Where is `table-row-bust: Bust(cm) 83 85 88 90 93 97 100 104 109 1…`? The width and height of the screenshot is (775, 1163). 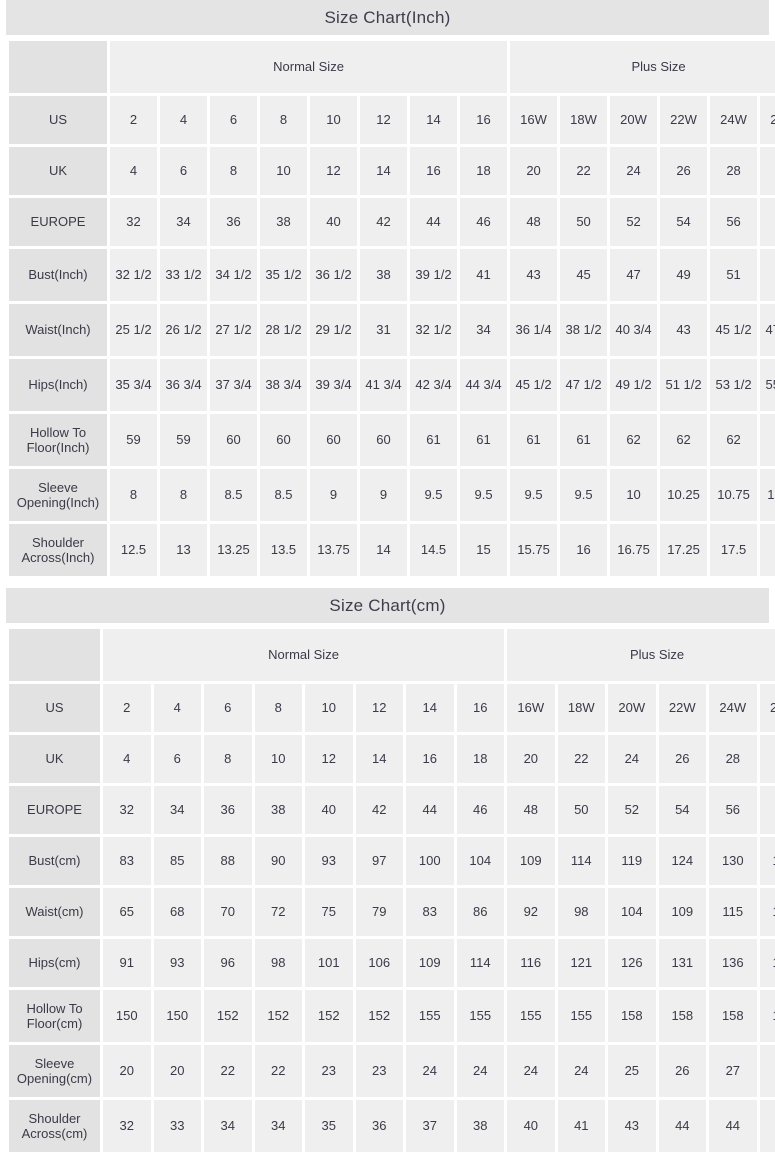 table-row-bust: Bust(cm) 83 85 88 90 93 97 100 104 109 1… is located at coordinates (392, 861).